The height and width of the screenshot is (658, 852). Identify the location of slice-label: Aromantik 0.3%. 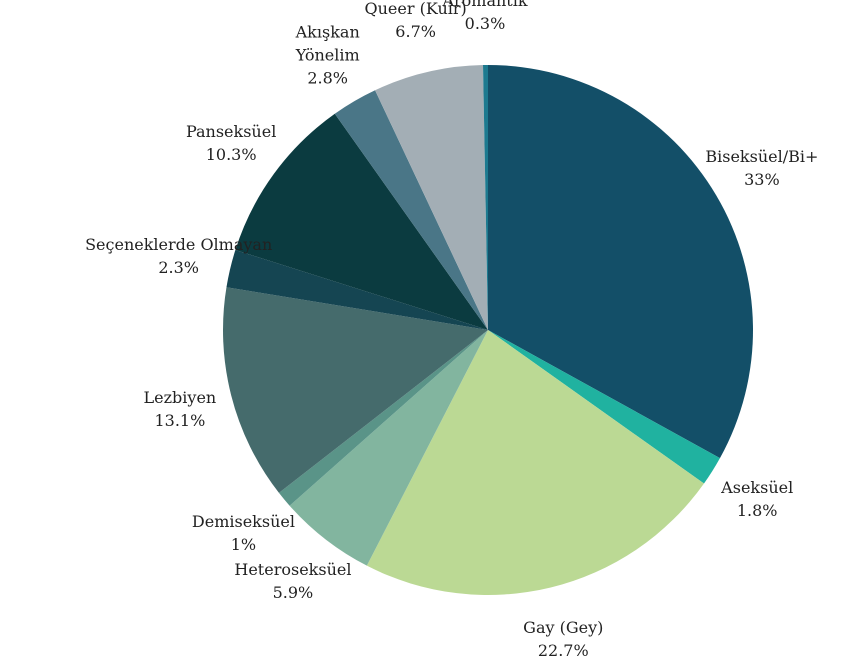
(484, 17).